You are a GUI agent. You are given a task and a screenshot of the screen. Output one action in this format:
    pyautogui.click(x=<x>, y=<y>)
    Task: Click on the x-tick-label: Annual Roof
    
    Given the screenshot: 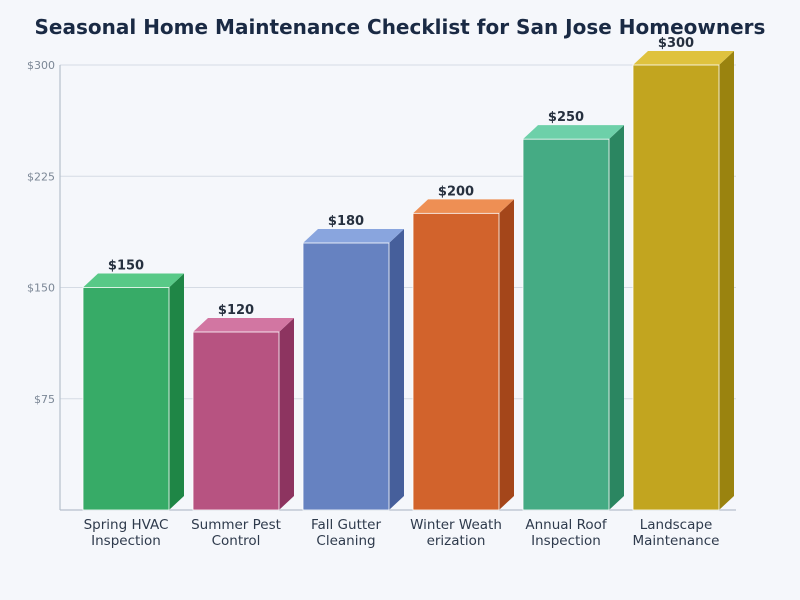 What is the action you would take?
    pyautogui.click(x=566, y=525)
    